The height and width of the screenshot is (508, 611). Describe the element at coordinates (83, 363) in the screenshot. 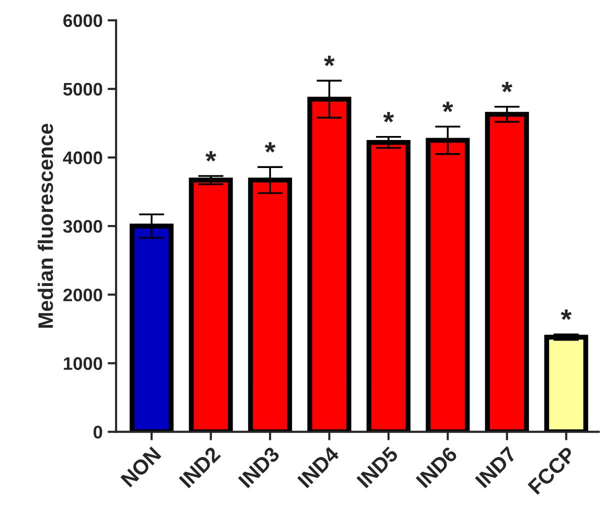

I see `y-tick-label: 1000` at that location.